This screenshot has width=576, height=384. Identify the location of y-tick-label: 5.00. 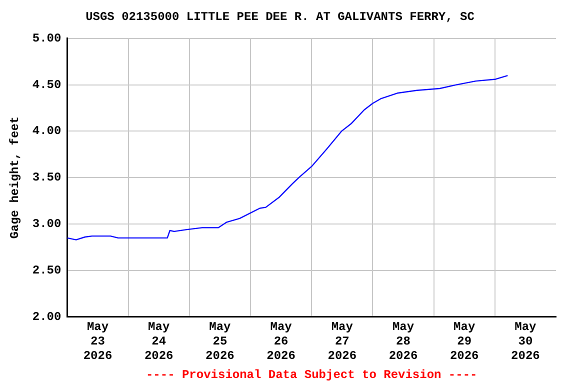
(47, 38).